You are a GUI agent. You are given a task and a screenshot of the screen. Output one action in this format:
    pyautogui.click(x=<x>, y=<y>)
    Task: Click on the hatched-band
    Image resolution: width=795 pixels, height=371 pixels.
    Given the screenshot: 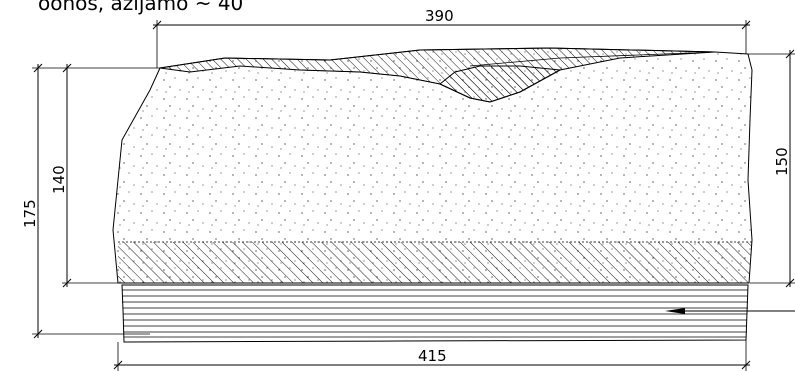 What is the action you would take?
    pyautogui.click(x=435, y=262)
    